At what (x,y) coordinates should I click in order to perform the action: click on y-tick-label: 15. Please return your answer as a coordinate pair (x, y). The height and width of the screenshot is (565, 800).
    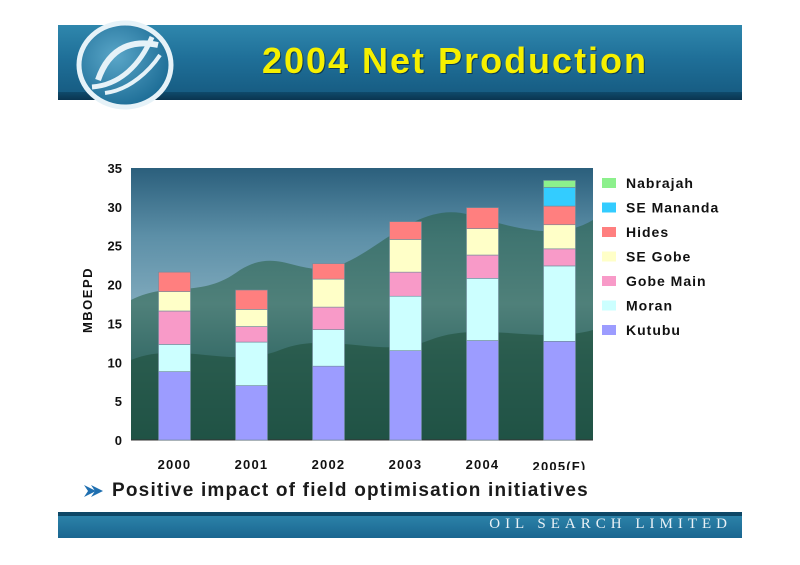
    Looking at the image, I should click on (115, 323).